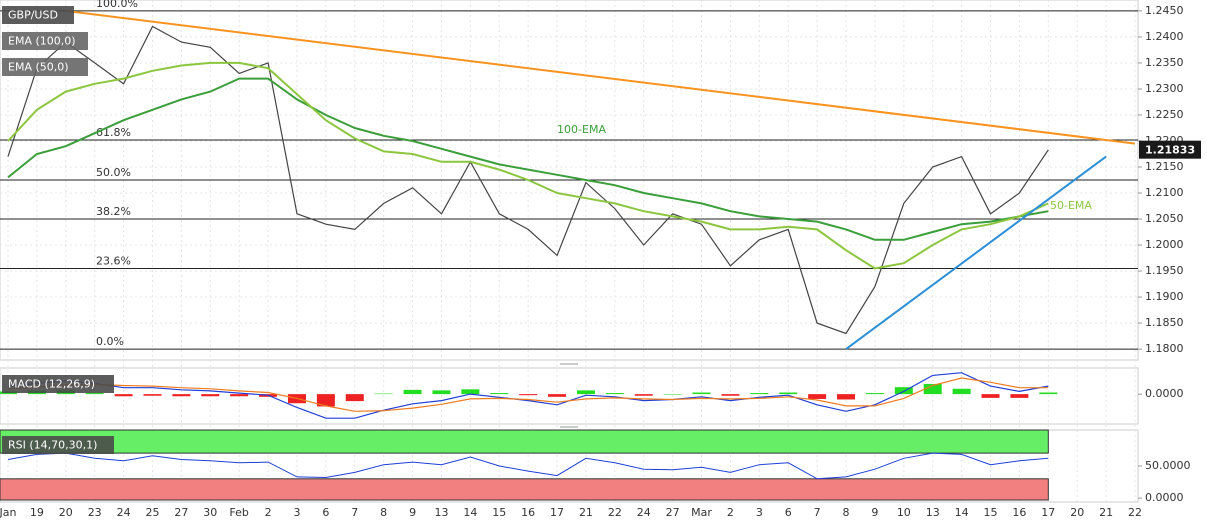 The width and height of the screenshot is (1207, 526). Describe the element at coordinates (524, 489) in the screenshot. I see `oversold-zone` at that location.